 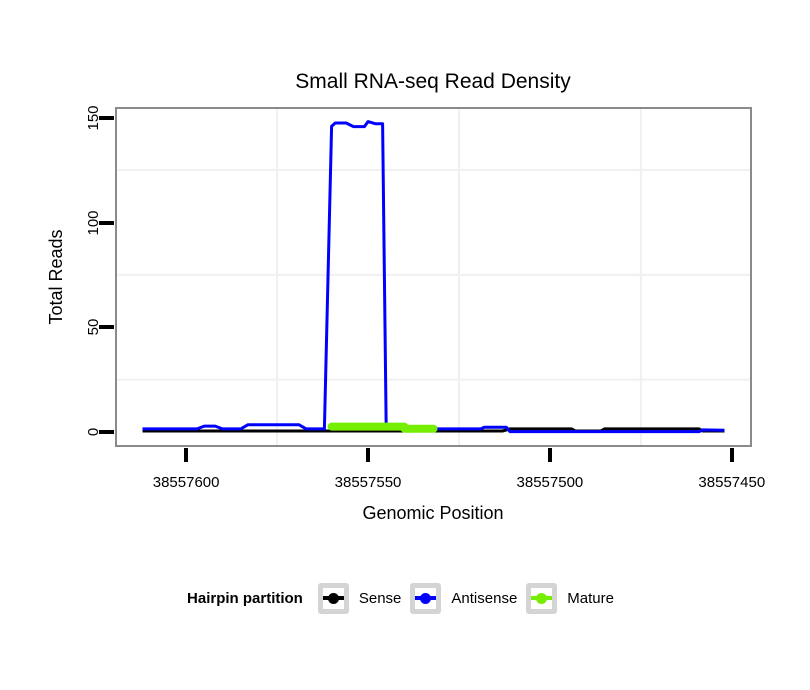 I want to click on x-tick-label: 38557500, so click(x=550, y=482).